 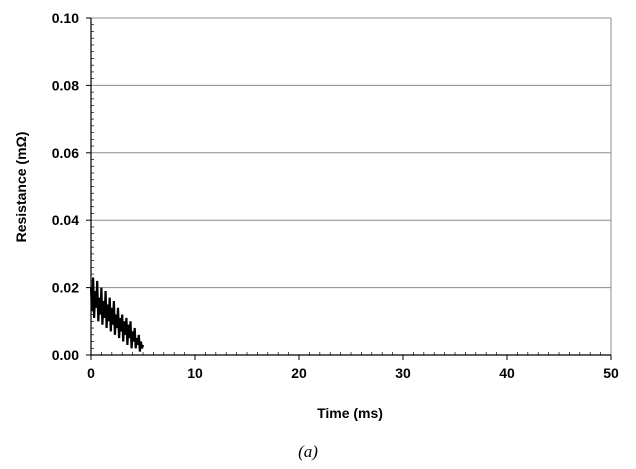 I want to click on x-tick-label: 30, so click(x=403, y=373).